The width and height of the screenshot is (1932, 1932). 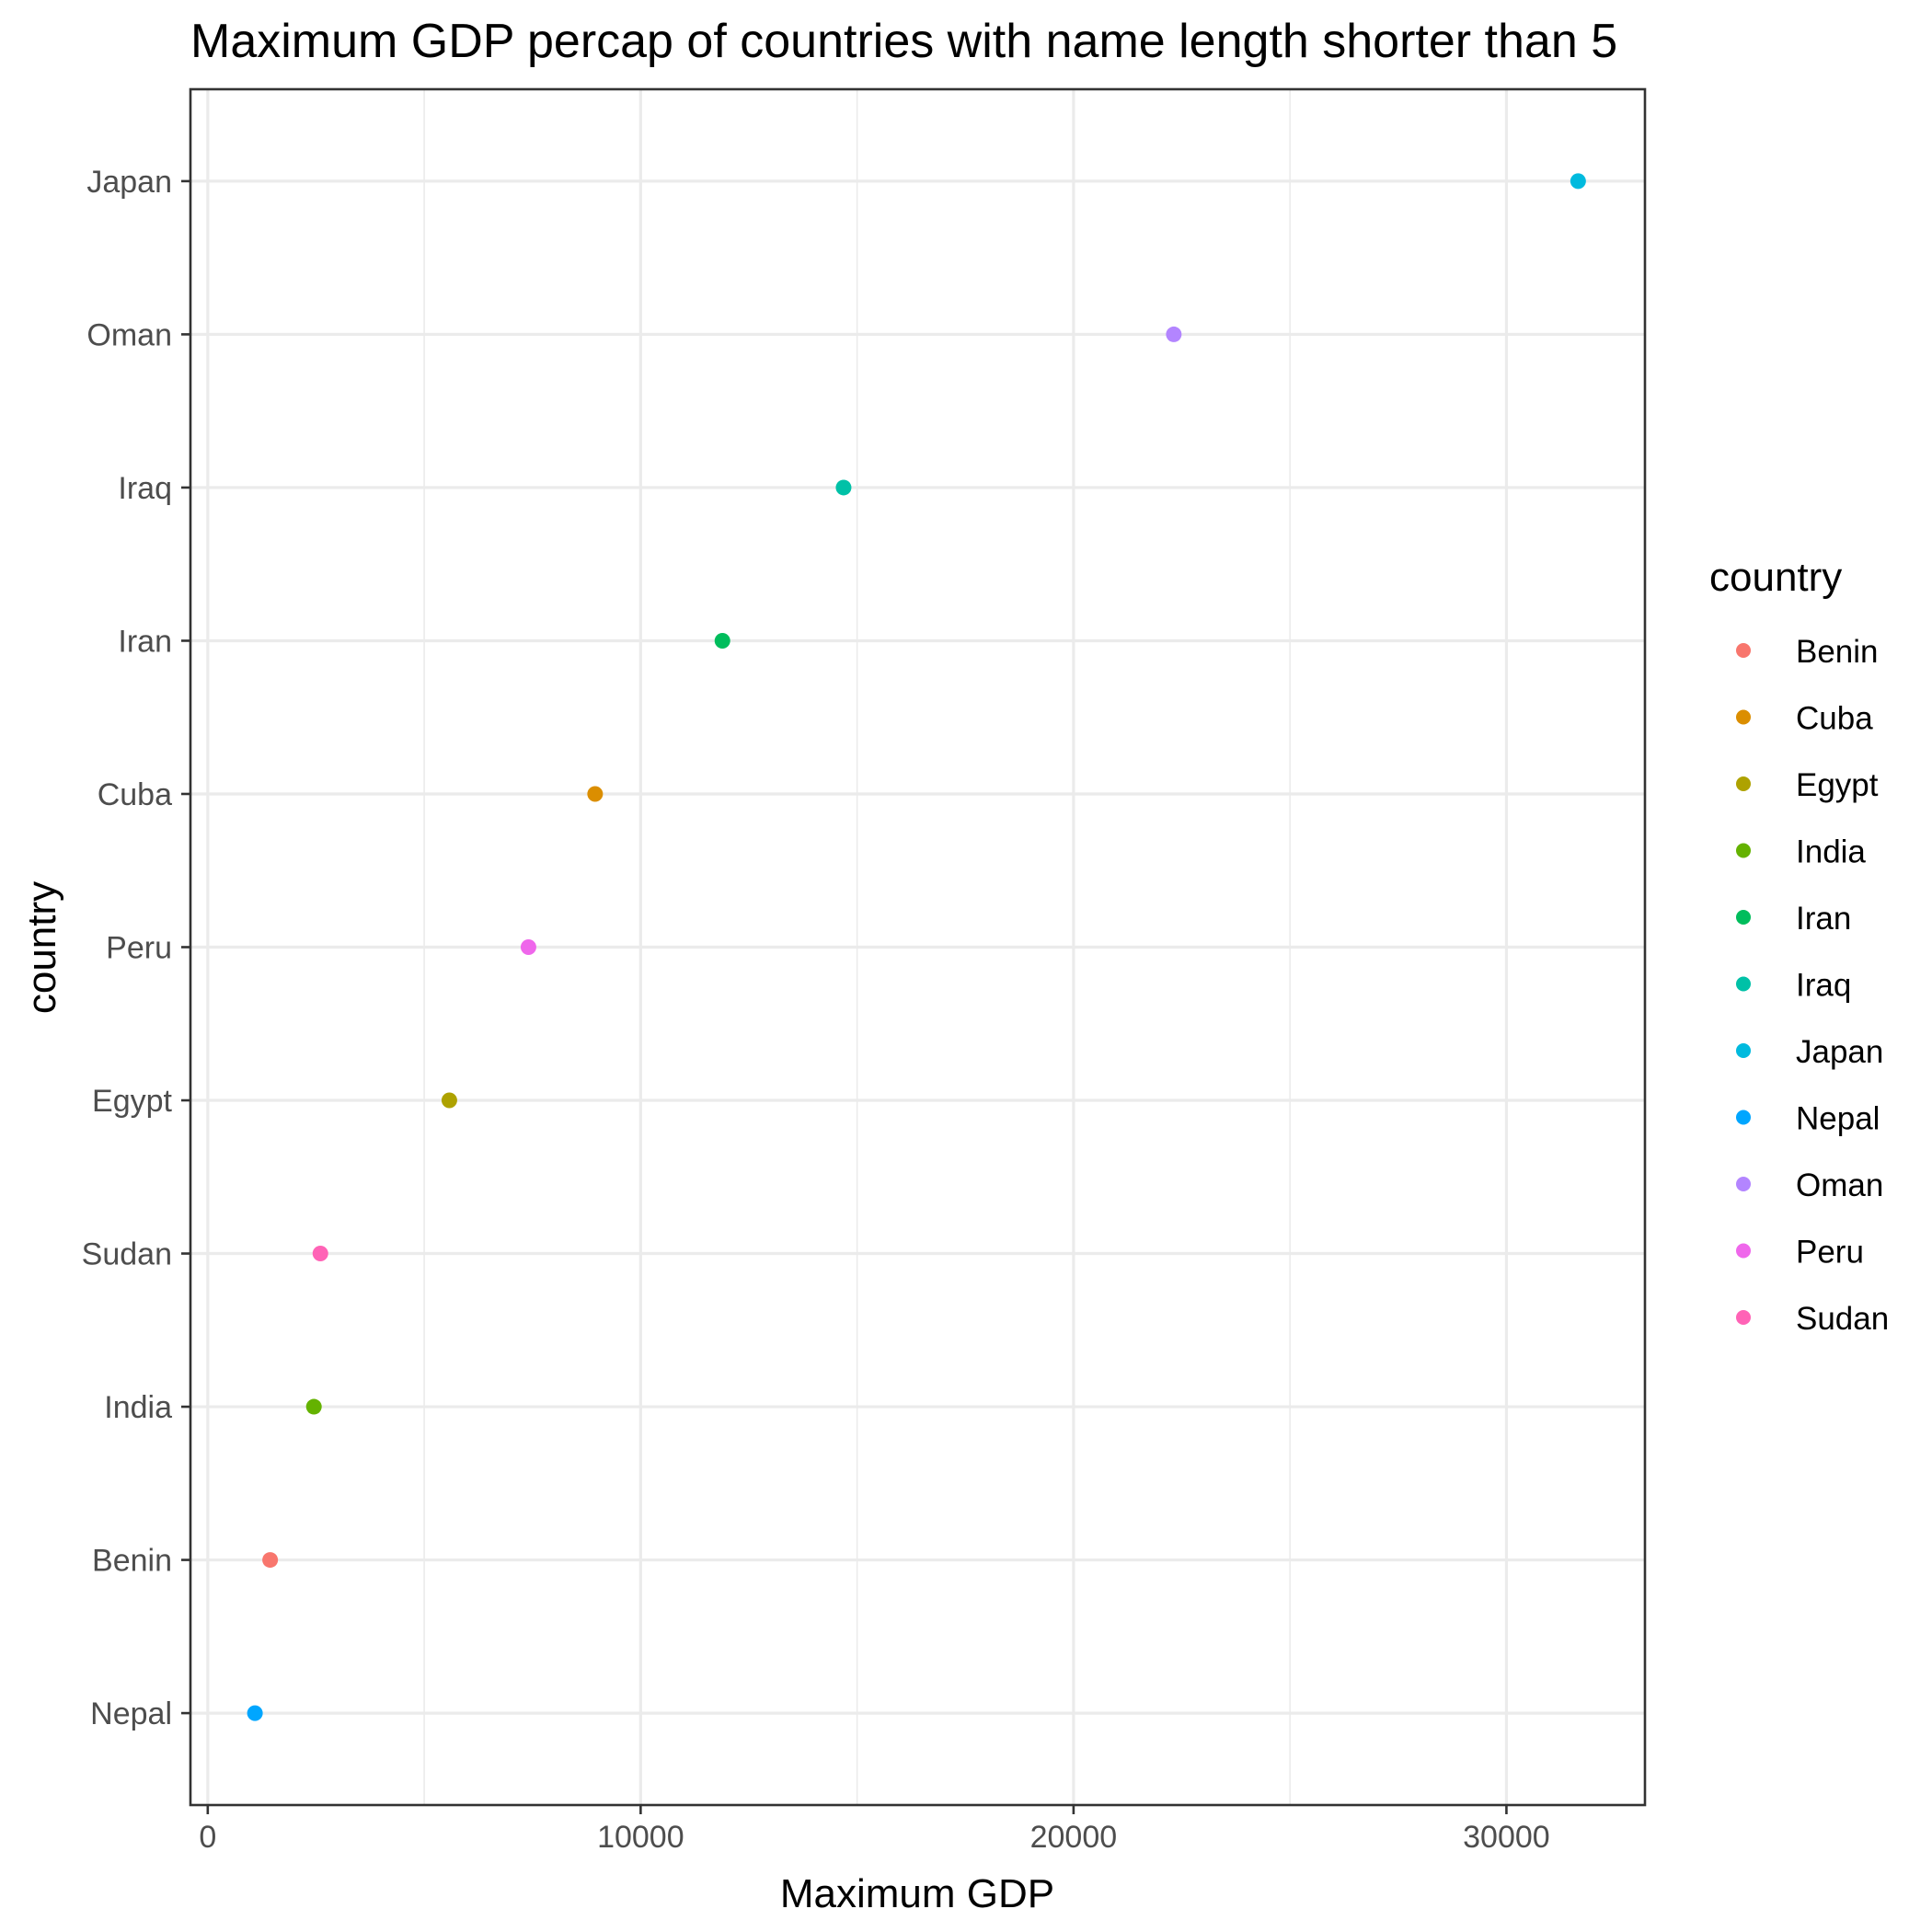 What do you see at coordinates (127, 1254) in the screenshot?
I see `y-tick-label: Sudan` at bounding box center [127, 1254].